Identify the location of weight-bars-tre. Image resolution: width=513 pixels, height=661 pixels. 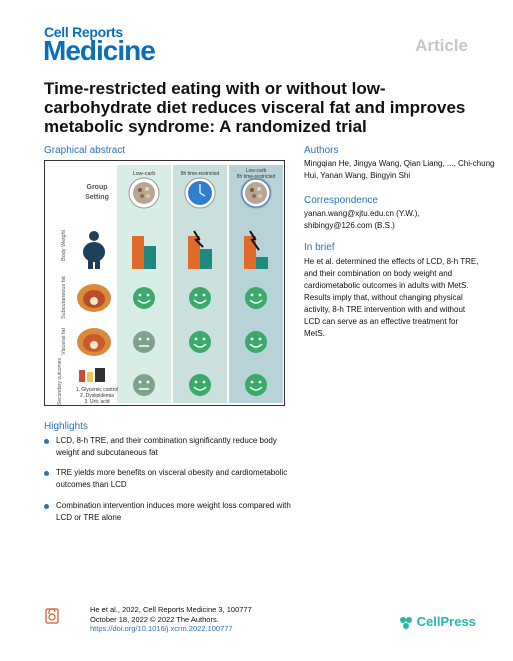
(200, 249).